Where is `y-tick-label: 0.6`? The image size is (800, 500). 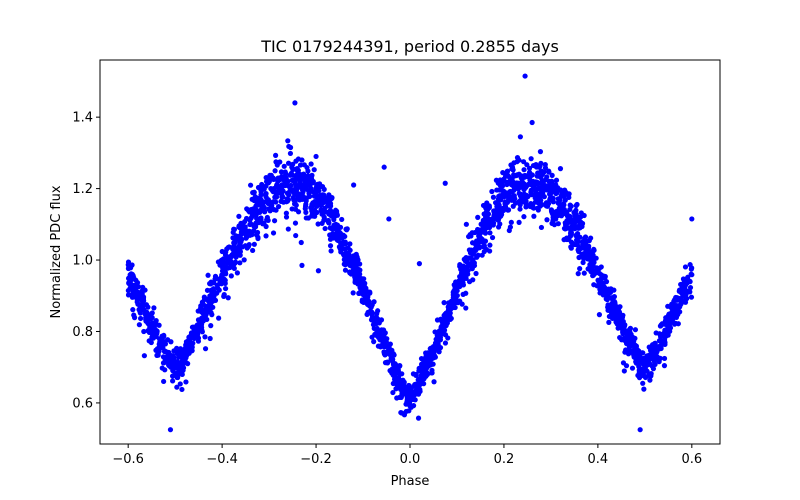
y-tick-label: 0.6 is located at coordinates (82, 403).